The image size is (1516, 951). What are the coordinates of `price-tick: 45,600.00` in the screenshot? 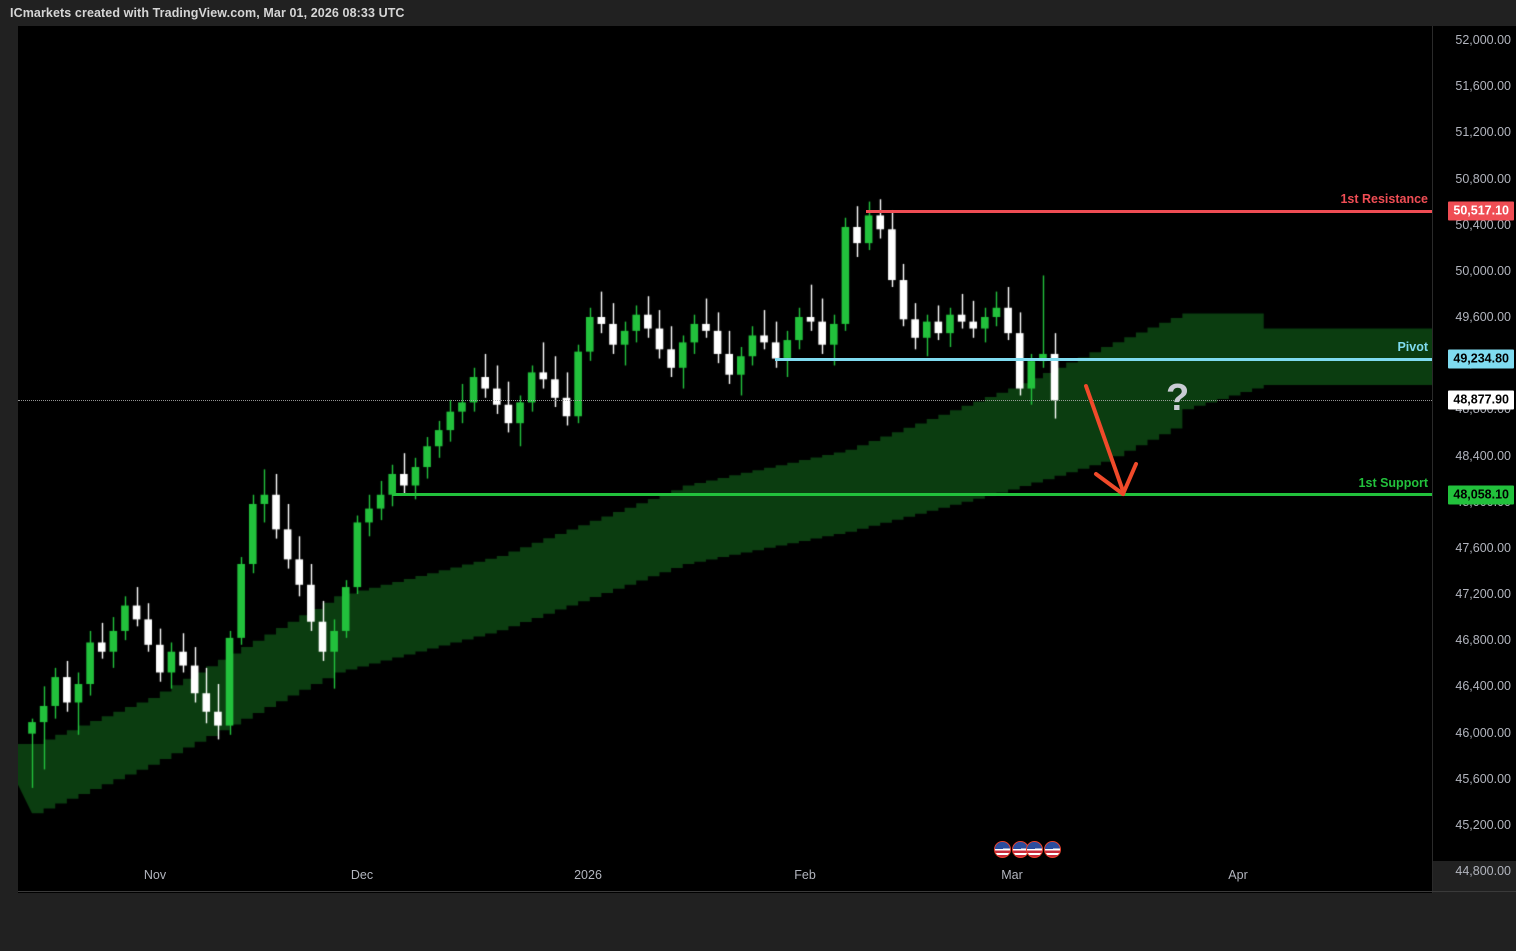 It's located at (1483, 778).